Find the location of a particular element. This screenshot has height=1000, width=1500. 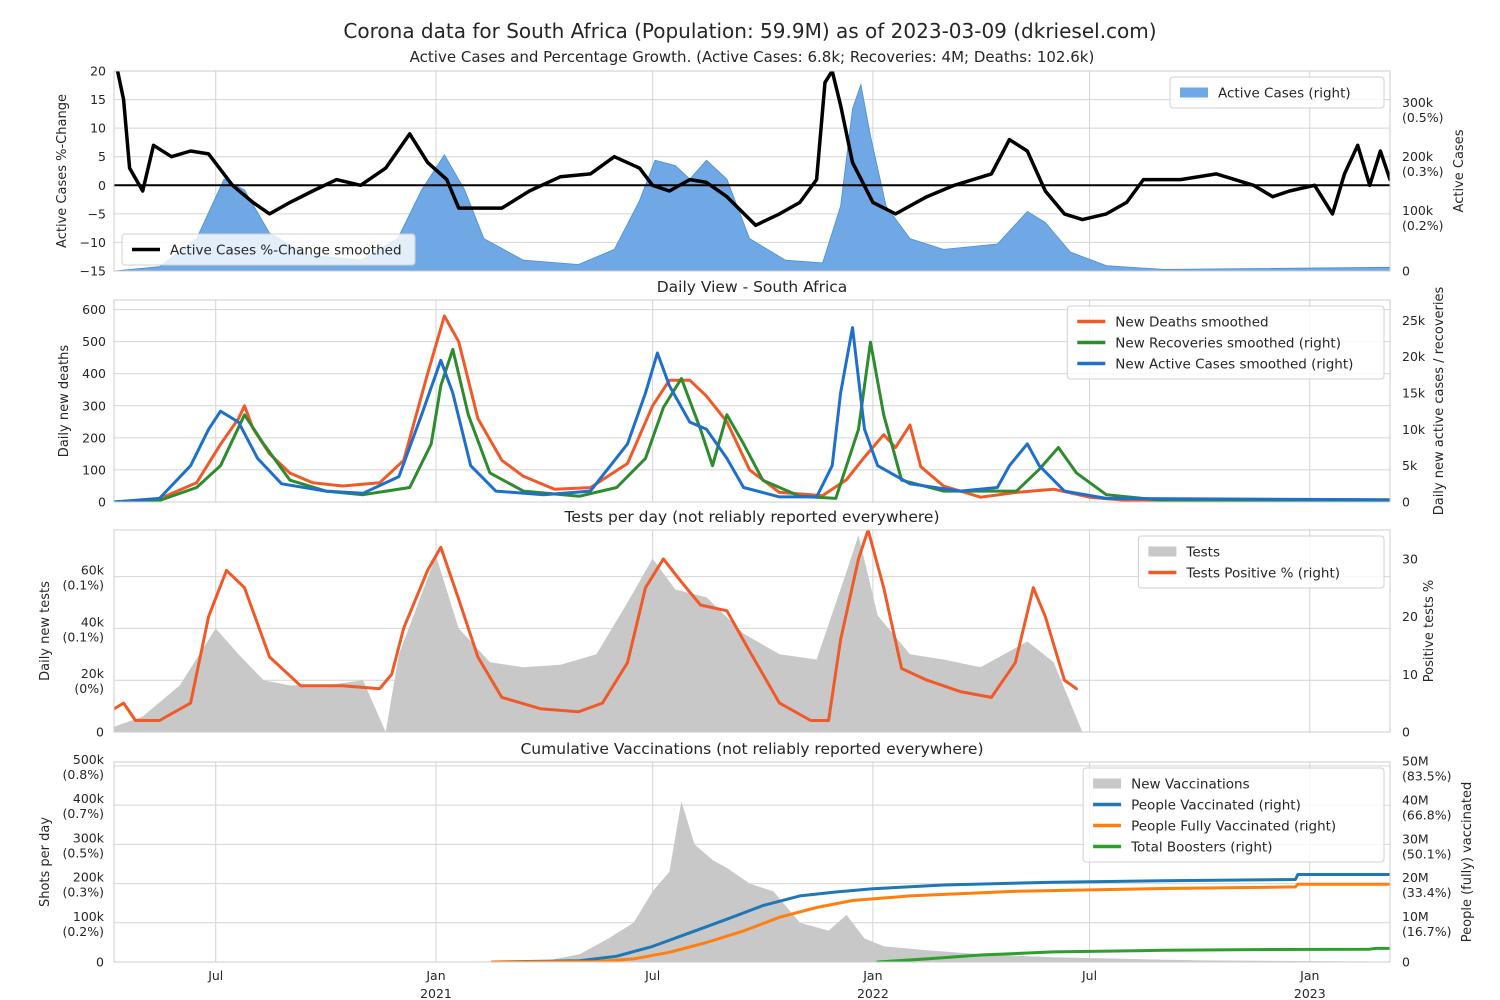

y2-tick-label: 200k is located at coordinates (1418, 156).